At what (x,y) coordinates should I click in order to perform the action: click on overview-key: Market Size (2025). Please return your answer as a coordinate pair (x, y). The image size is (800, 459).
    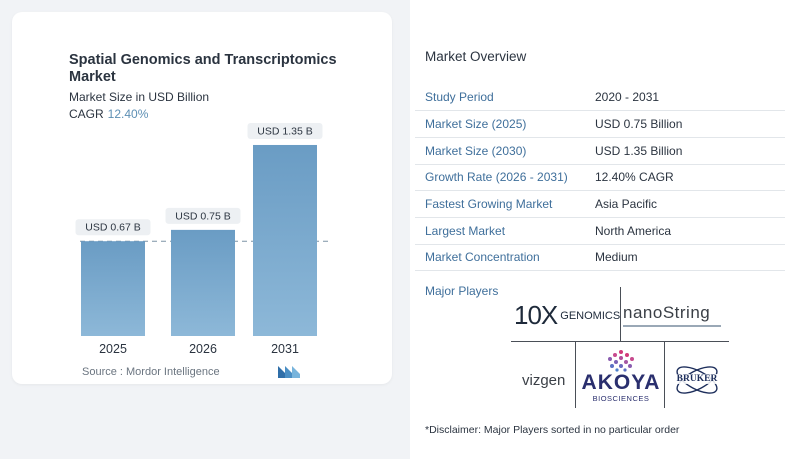
    Looking at the image, I should click on (505, 124).